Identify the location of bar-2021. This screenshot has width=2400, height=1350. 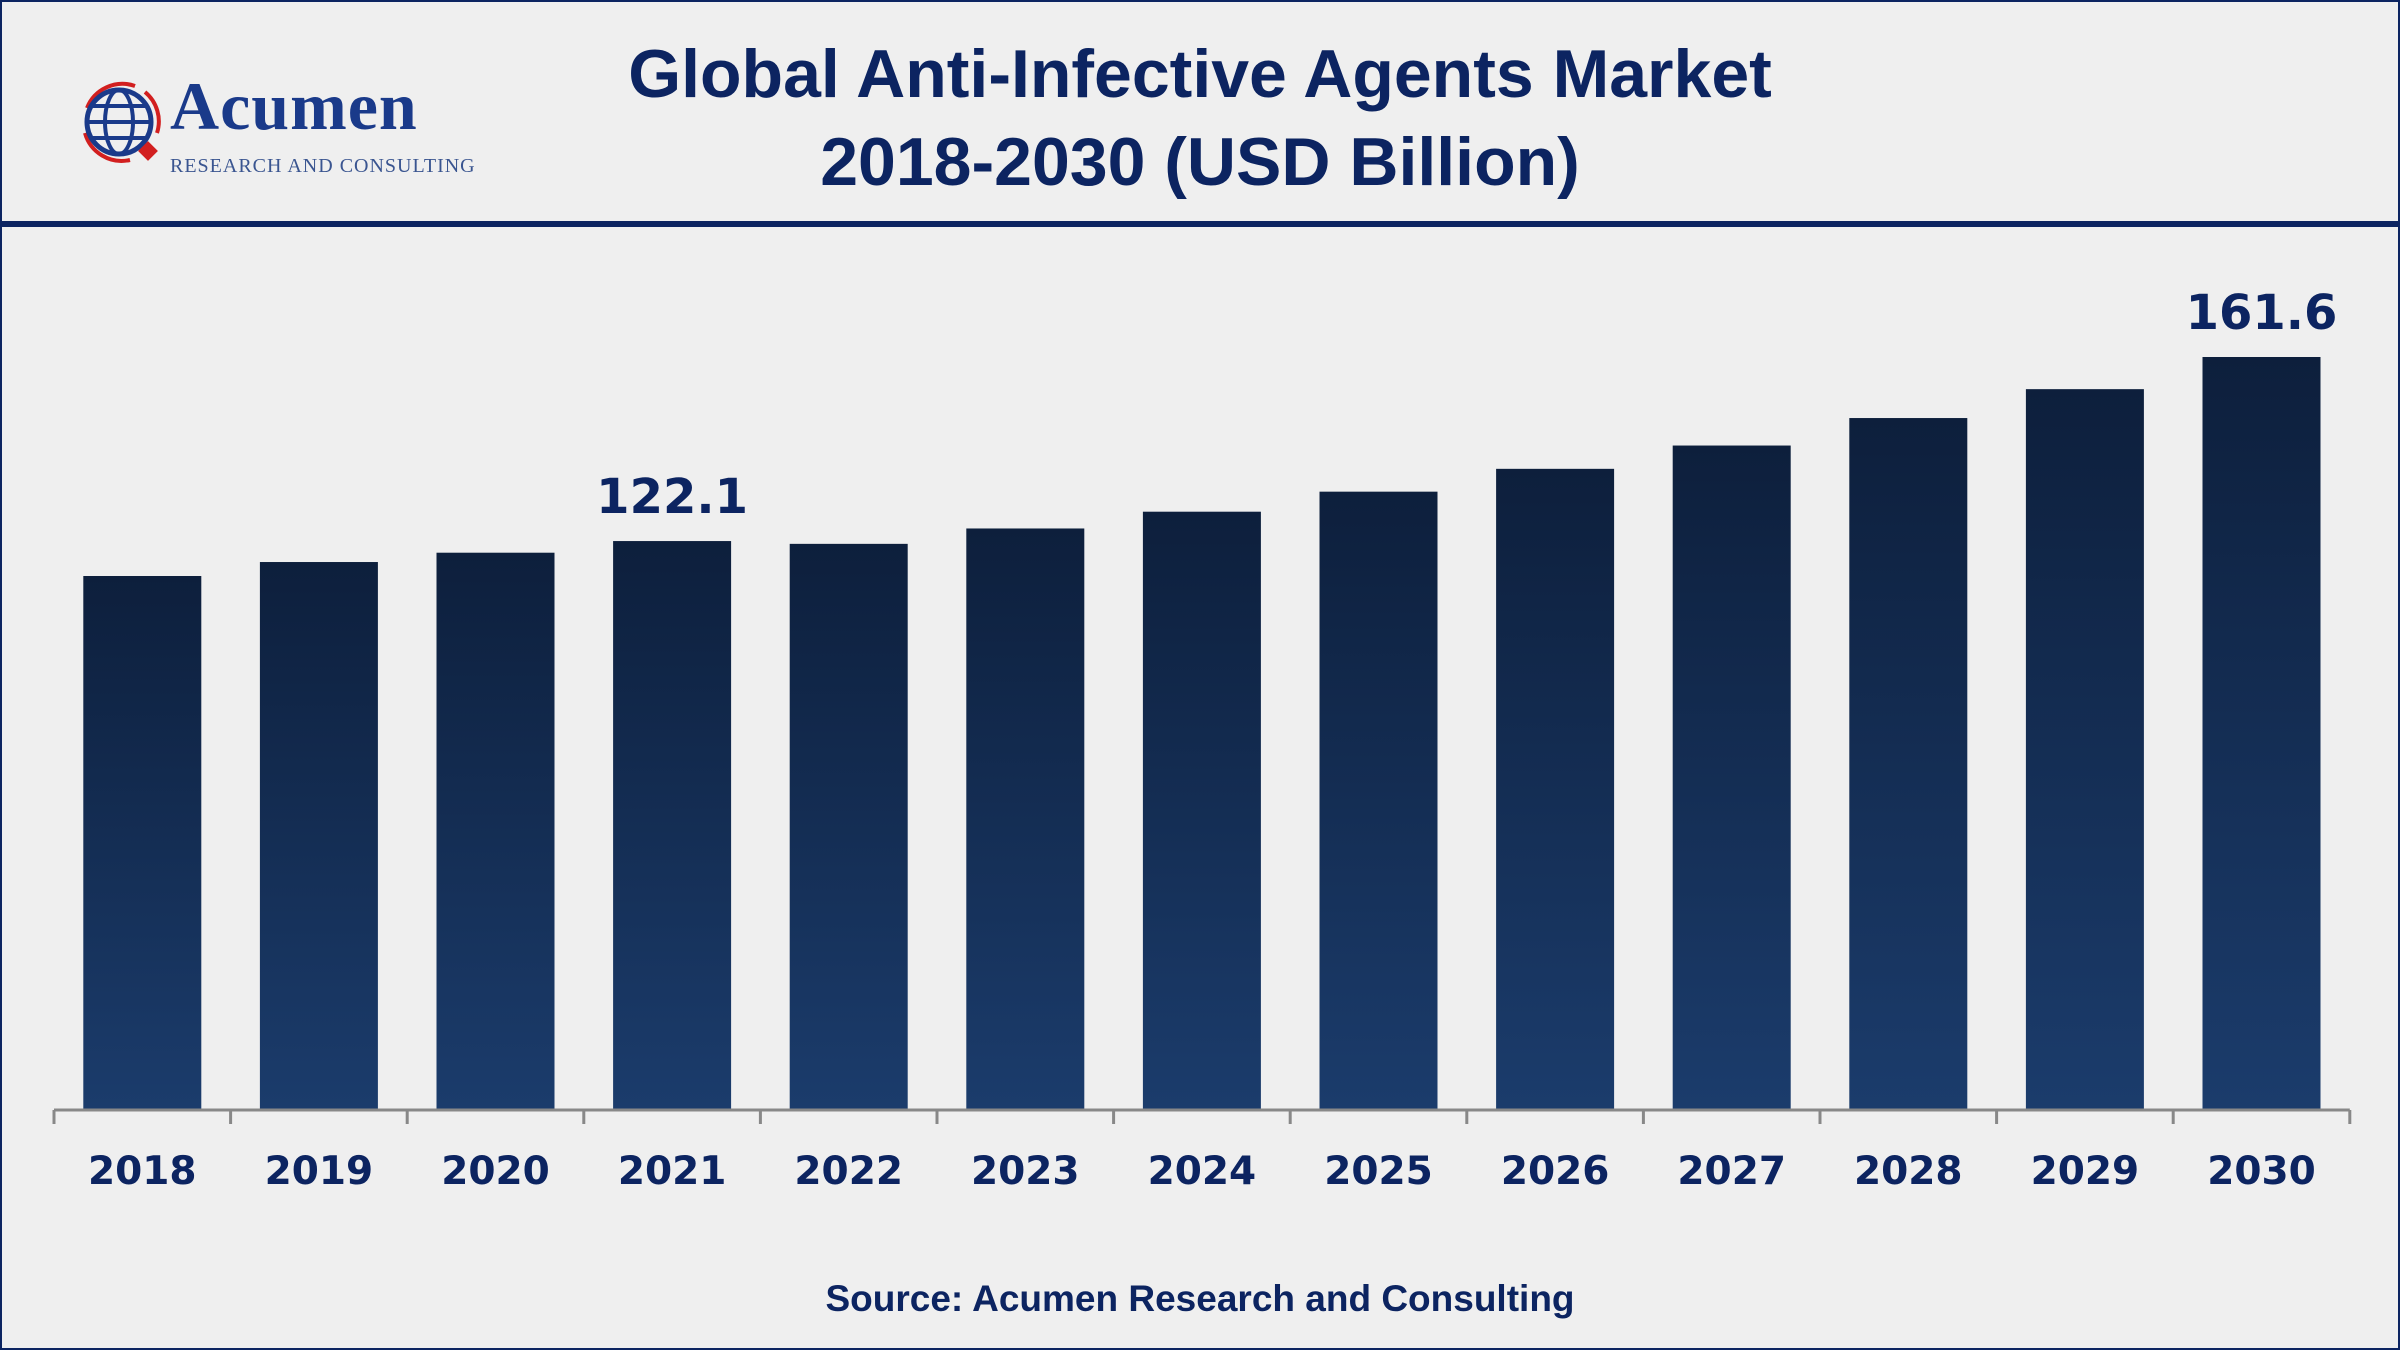
(672, 825).